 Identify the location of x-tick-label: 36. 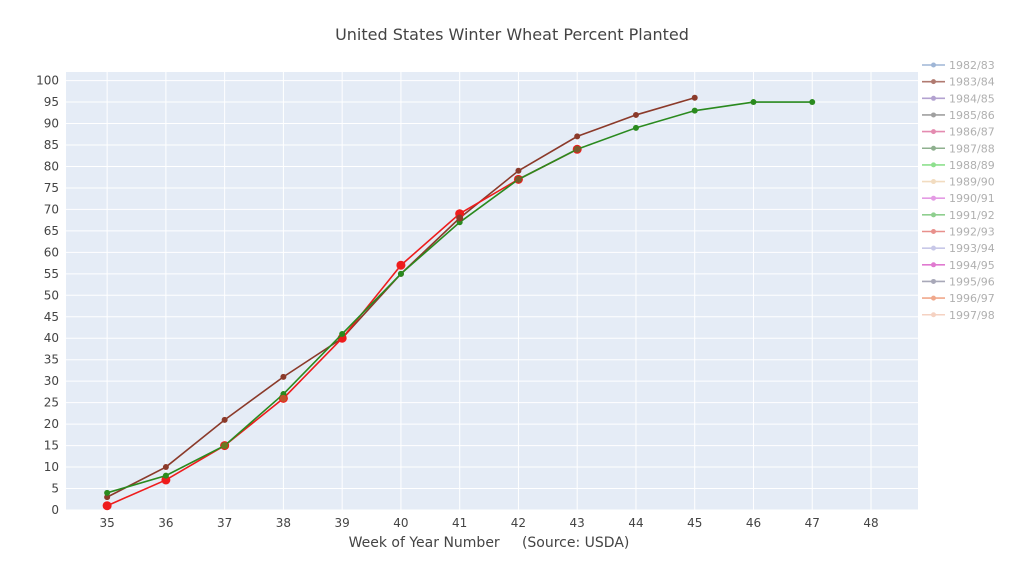
(165, 523).